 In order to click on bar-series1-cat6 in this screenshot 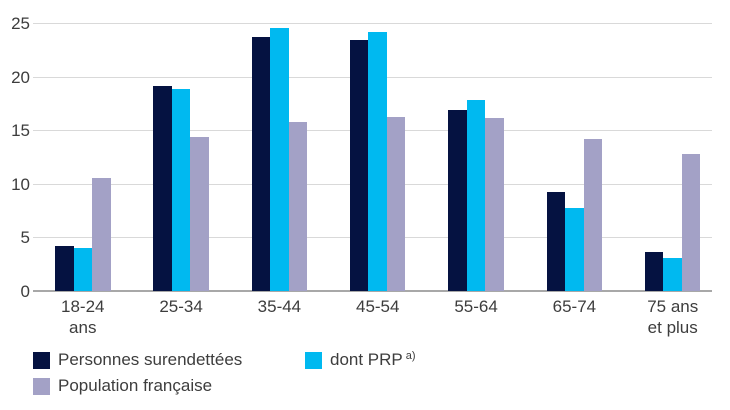, I will do `click(672, 274)`.